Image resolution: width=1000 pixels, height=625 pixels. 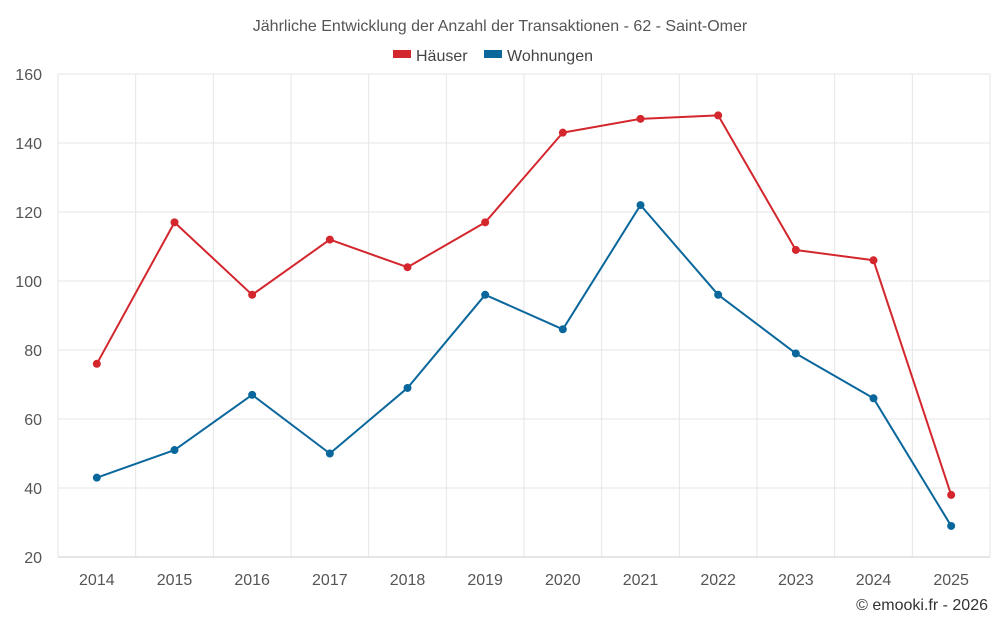 What do you see at coordinates (550, 56) in the screenshot?
I see `legend-label-wohnungen: Wohnungen` at bounding box center [550, 56].